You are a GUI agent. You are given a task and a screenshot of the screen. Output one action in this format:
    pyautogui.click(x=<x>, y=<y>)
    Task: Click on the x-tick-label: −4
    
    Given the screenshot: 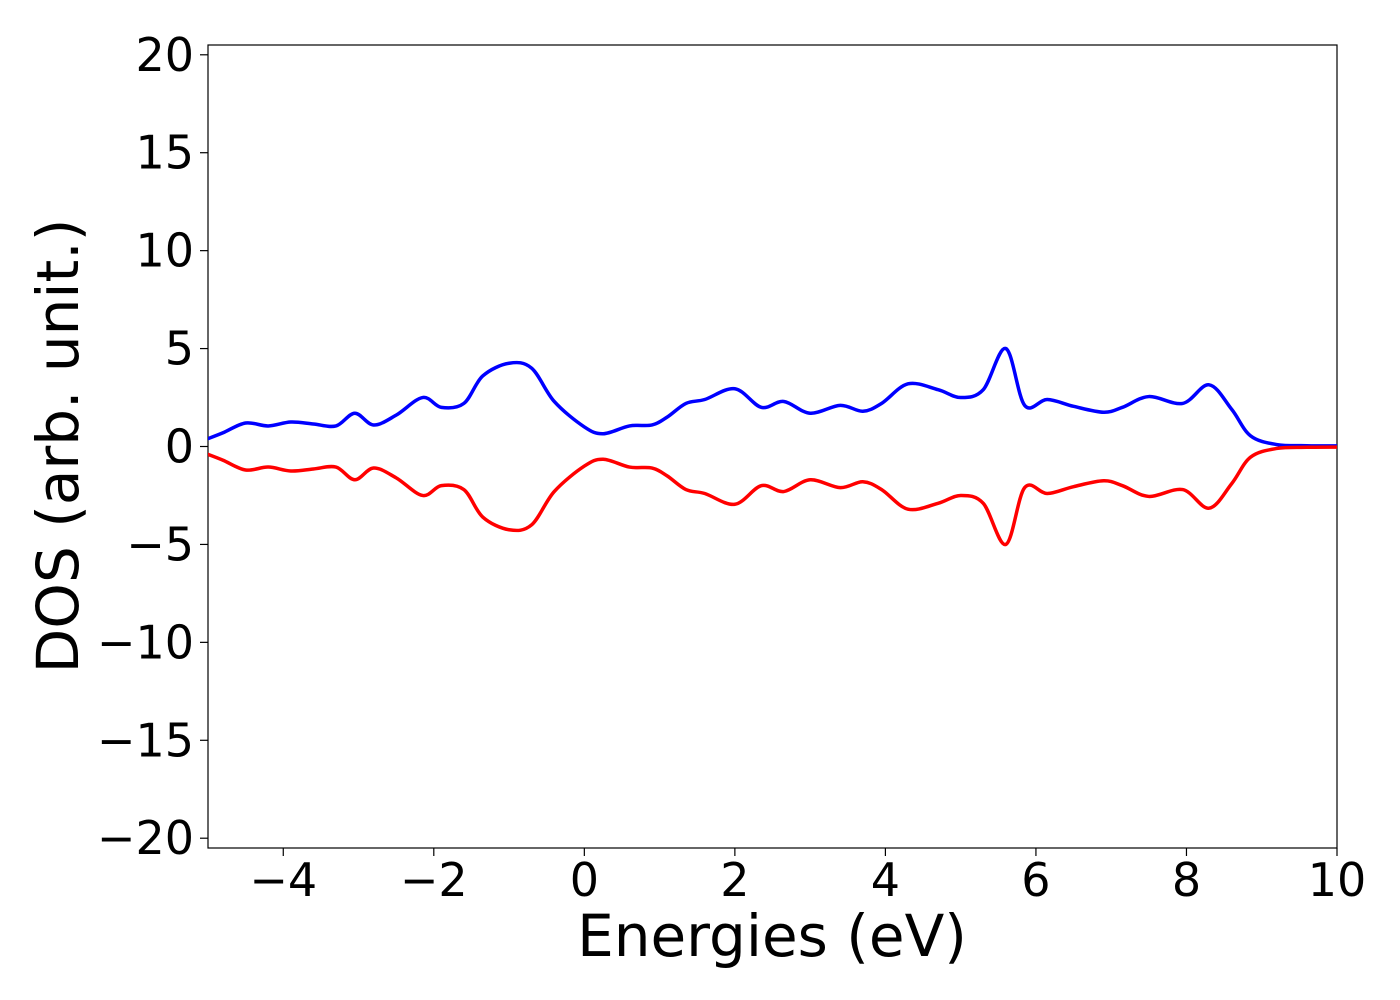 What is the action you would take?
    pyautogui.click(x=283, y=880)
    